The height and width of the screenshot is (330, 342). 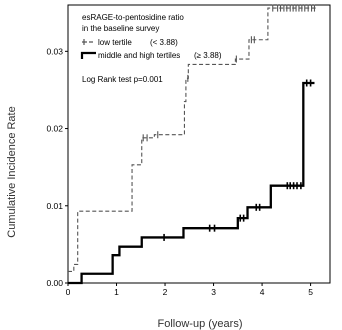 I want to click on x-tick-label: 3, so click(x=213, y=292).